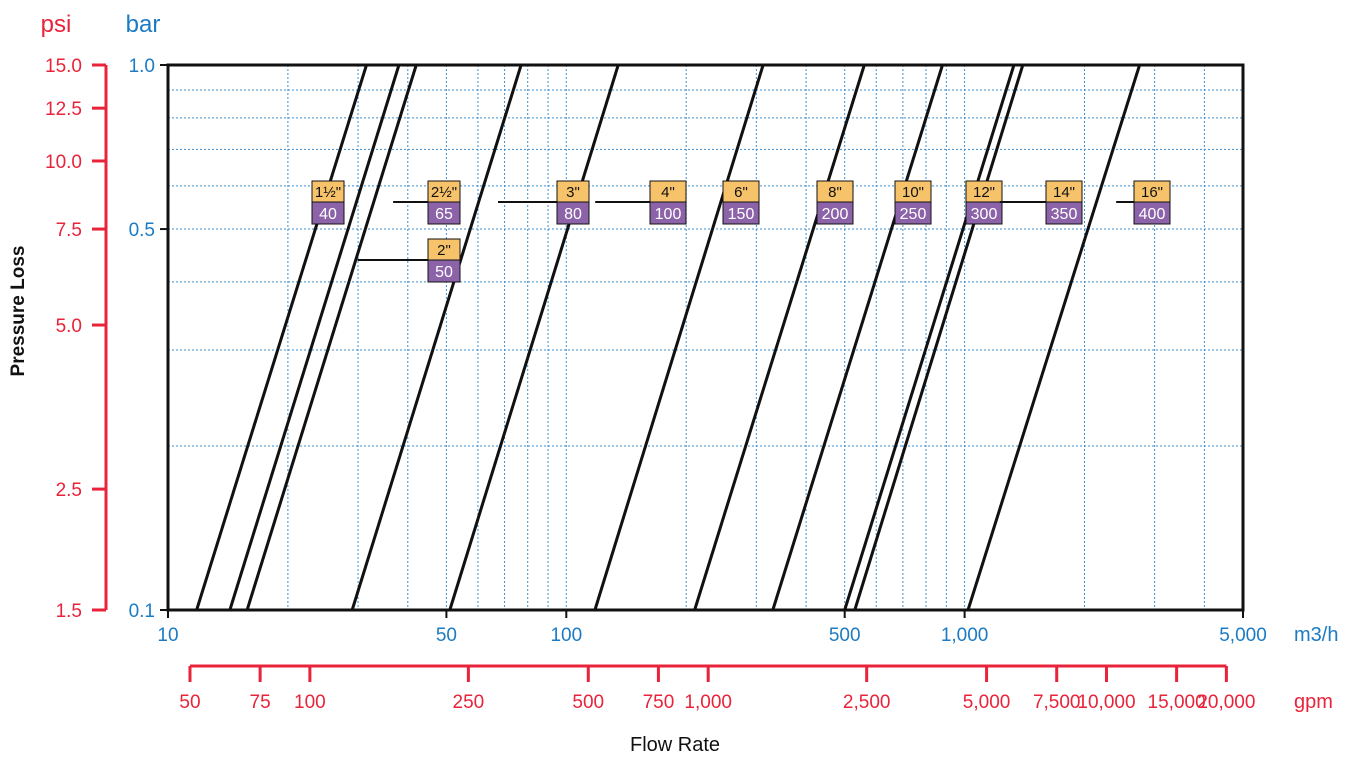  Describe the element at coordinates (641, 202) in the screenshot. I see `size-label-dn100: 4"100` at that location.